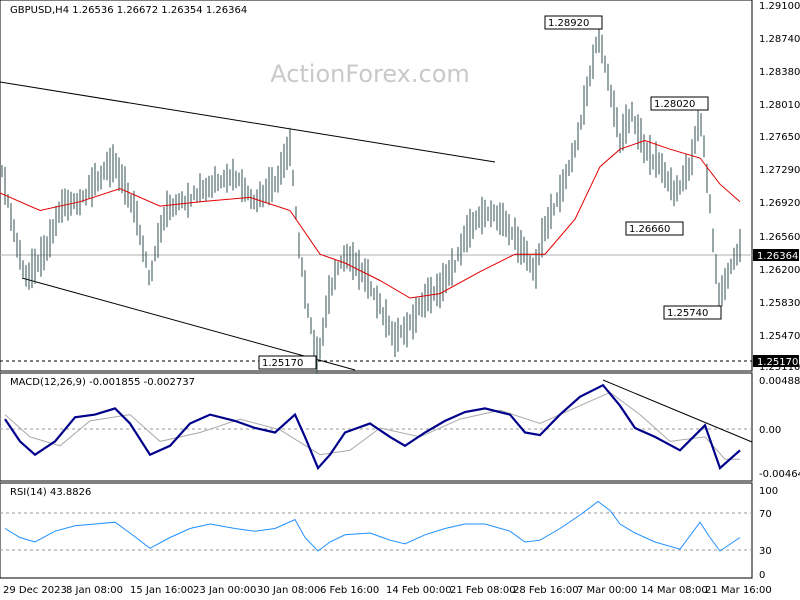 The width and height of the screenshot is (800, 600). What do you see at coordinates (779, 72) in the screenshot?
I see `price-tick: 1.28380` at bounding box center [779, 72].